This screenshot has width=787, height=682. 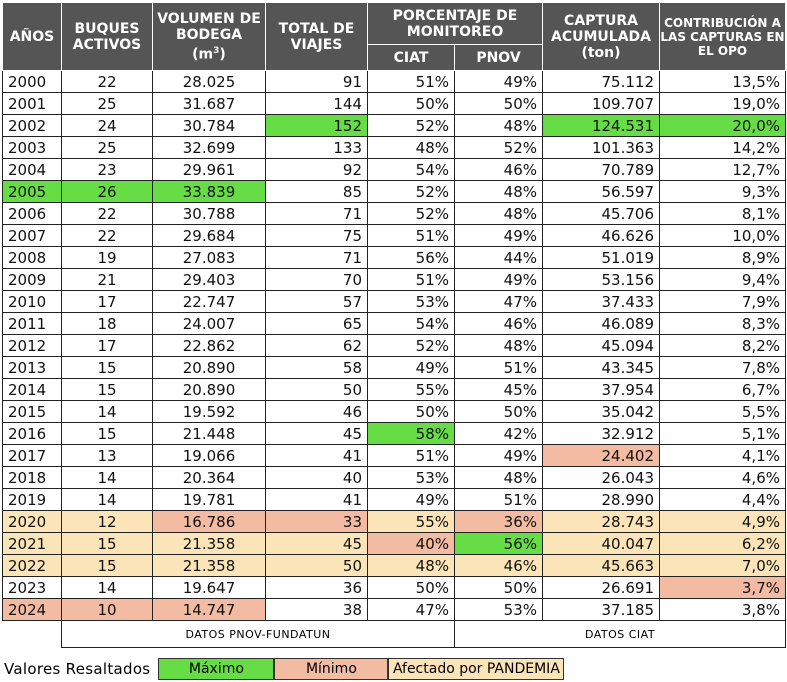 What do you see at coordinates (498, 587) in the screenshot?
I see `cell-pnov: 50%` at bounding box center [498, 587].